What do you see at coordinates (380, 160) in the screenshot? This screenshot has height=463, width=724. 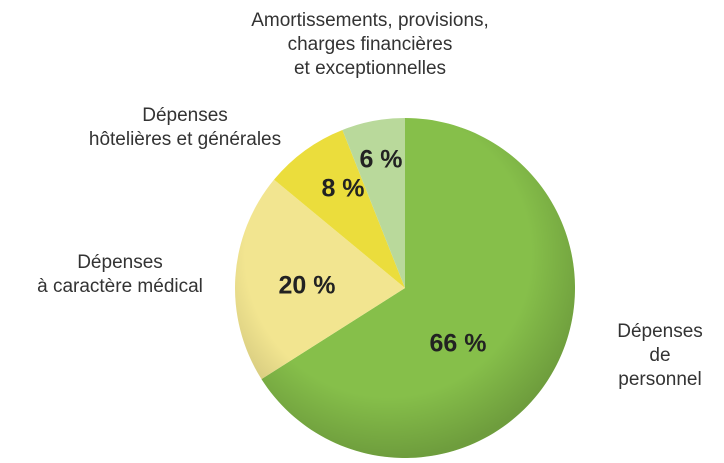 I see `value-label: 6 %` at bounding box center [380, 160].